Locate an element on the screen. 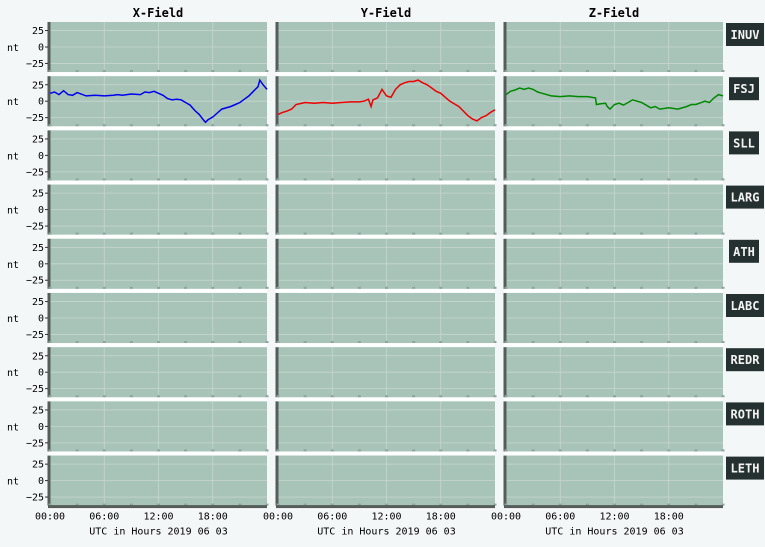 The width and height of the screenshot is (765, 547). panel-fsj-x is located at coordinates (158, 103).